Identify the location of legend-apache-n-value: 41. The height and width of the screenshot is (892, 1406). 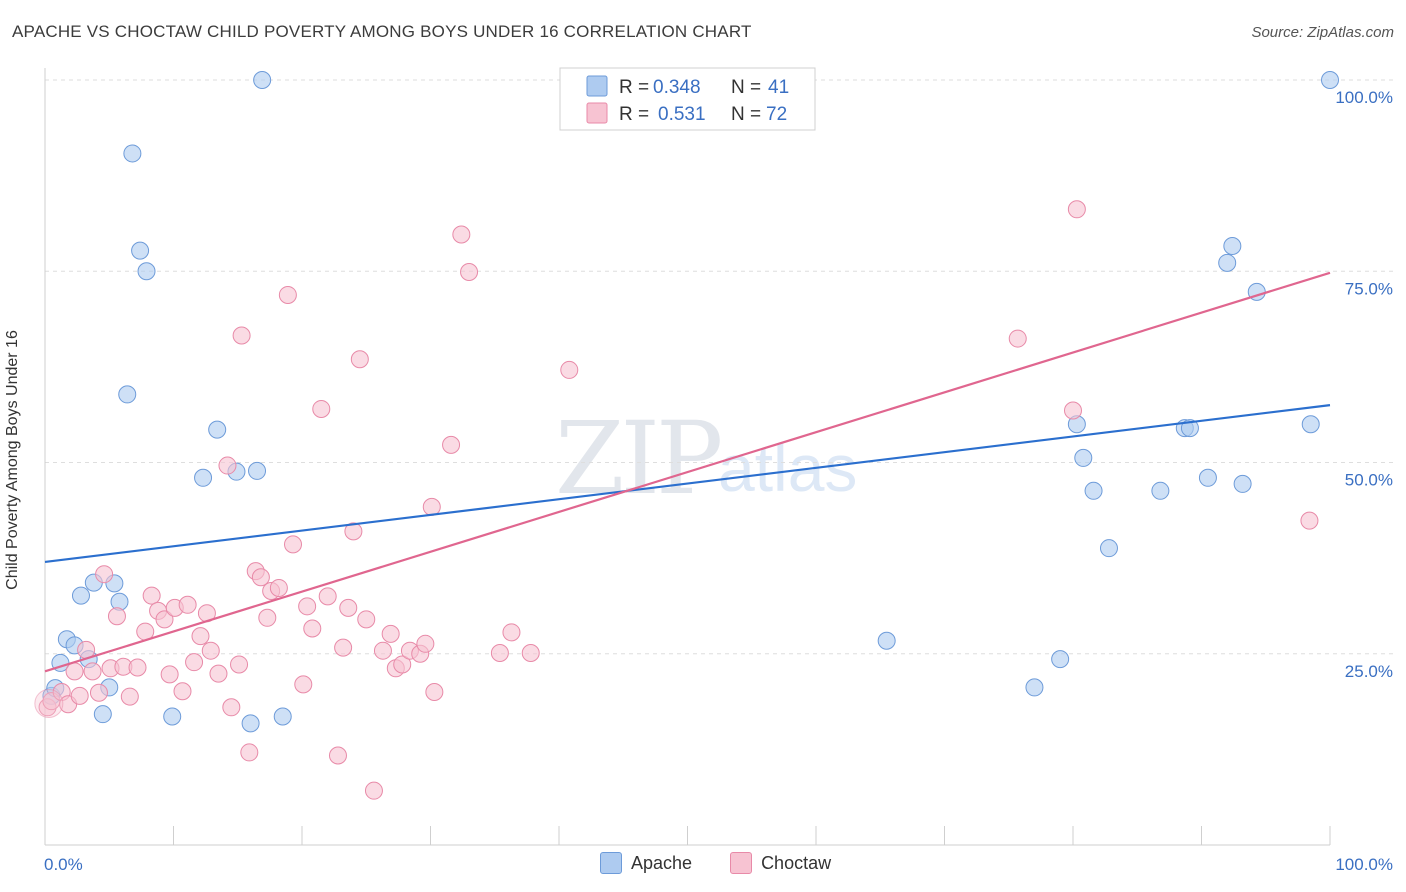
(778, 87).